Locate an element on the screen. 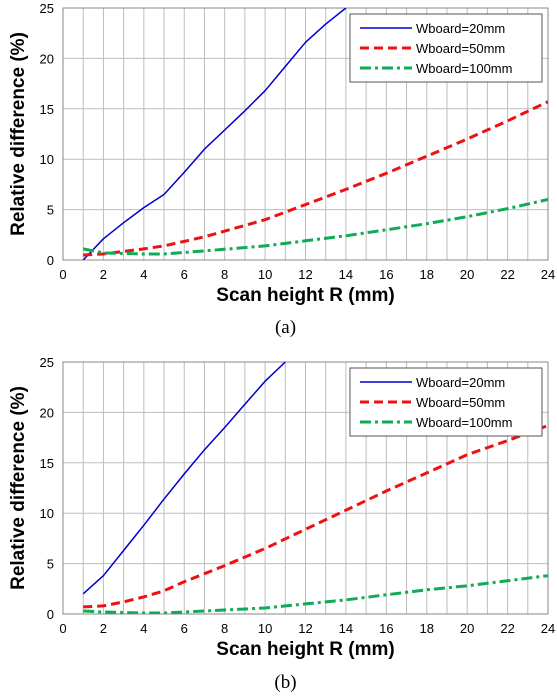 The height and width of the screenshot is (700, 557). chart-caption: (a) is located at coordinates (285, 327).